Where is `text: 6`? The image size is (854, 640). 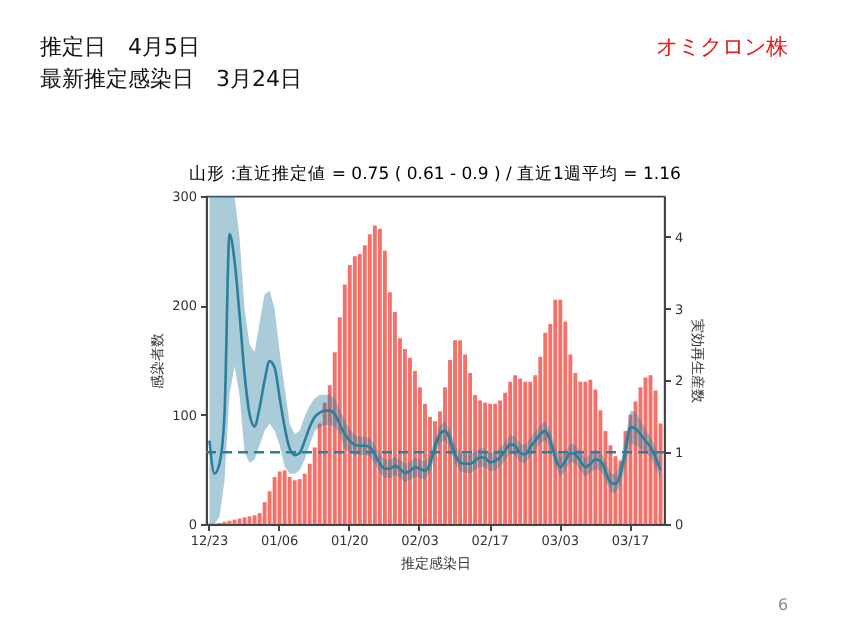
text: 6 is located at coordinates (783, 605).